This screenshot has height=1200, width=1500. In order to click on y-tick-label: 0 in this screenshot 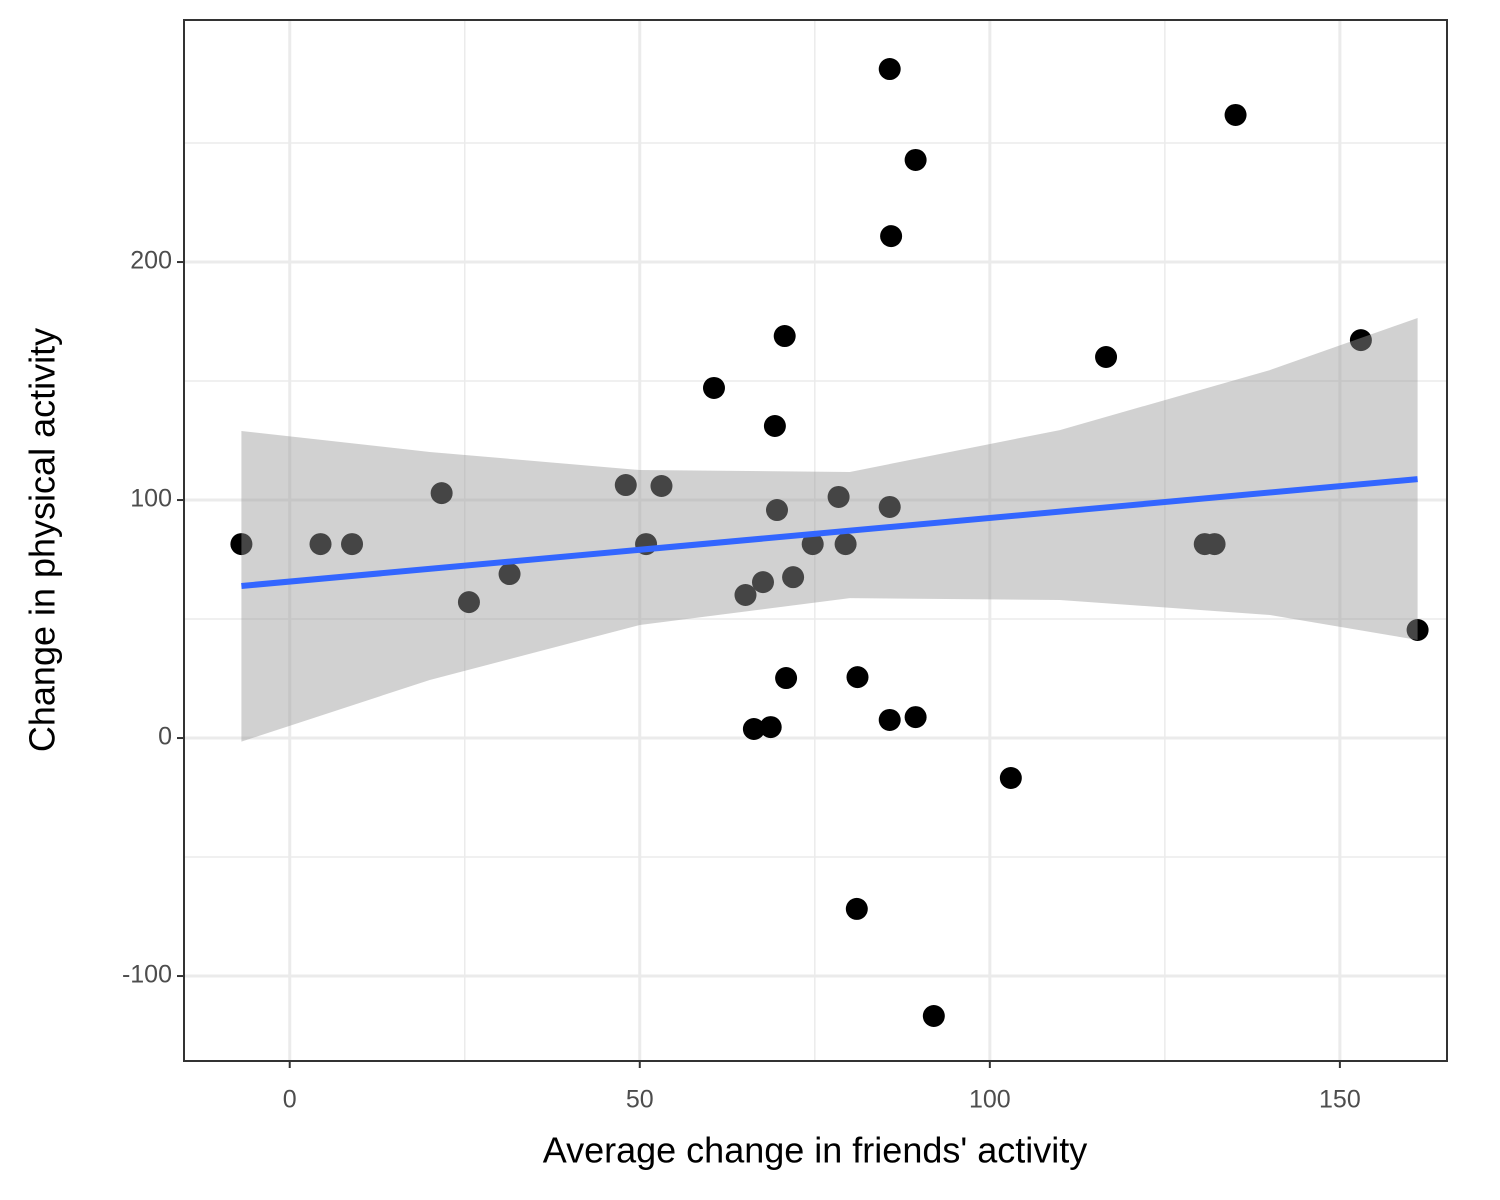, I will do `click(165, 737)`.